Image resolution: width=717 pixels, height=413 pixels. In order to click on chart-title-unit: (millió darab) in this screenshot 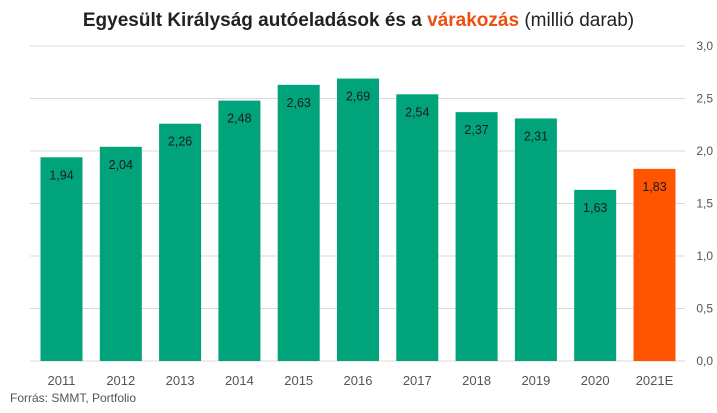, I will do `click(579, 20)`.